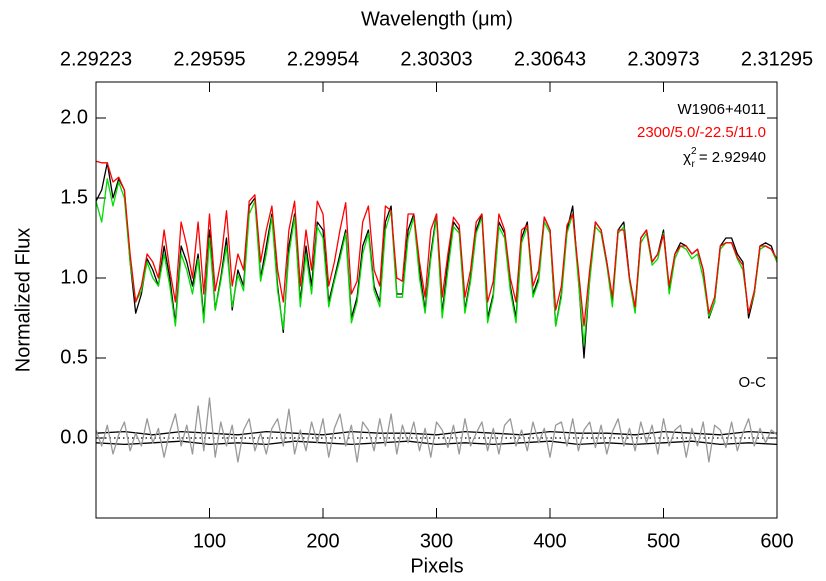 Image resolution: width=826 pixels, height=581 pixels. Describe the element at coordinates (549, 541) in the screenshot. I see `x-tick-label: 400` at that location.